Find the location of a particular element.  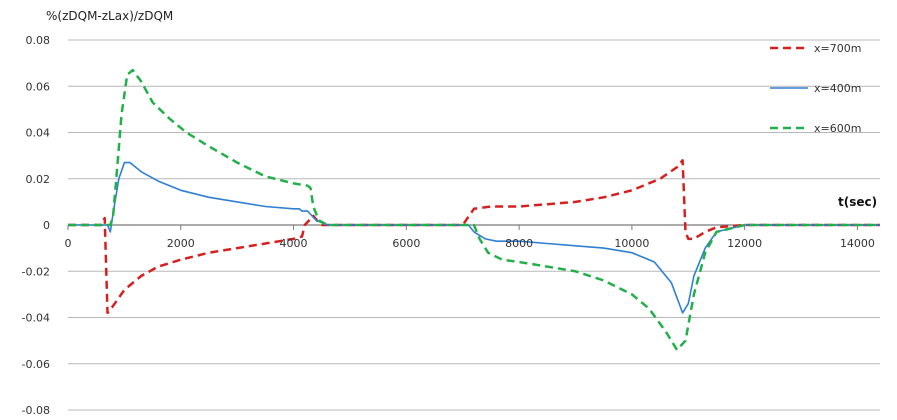

y-tick-label: -0.06 is located at coordinates (36, 364).